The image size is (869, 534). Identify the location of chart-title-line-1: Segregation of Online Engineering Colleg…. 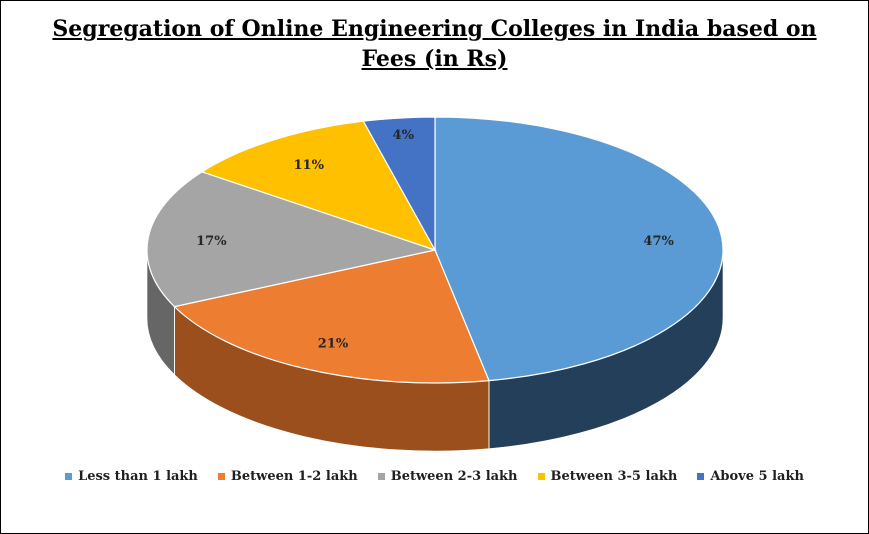
(434, 29).